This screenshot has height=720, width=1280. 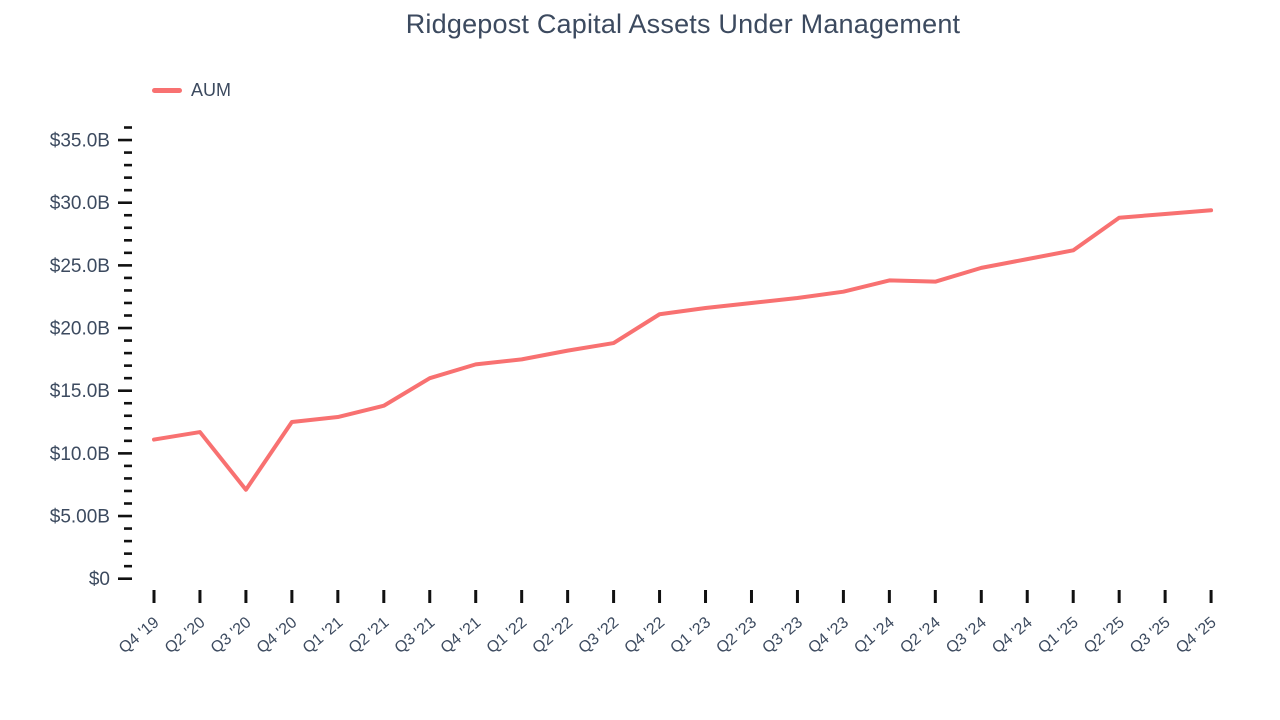 What do you see at coordinates (80, 517) in the screenshot?
I see `y-axis-tick-label: $5.00B` at bounding box center [80, 517].